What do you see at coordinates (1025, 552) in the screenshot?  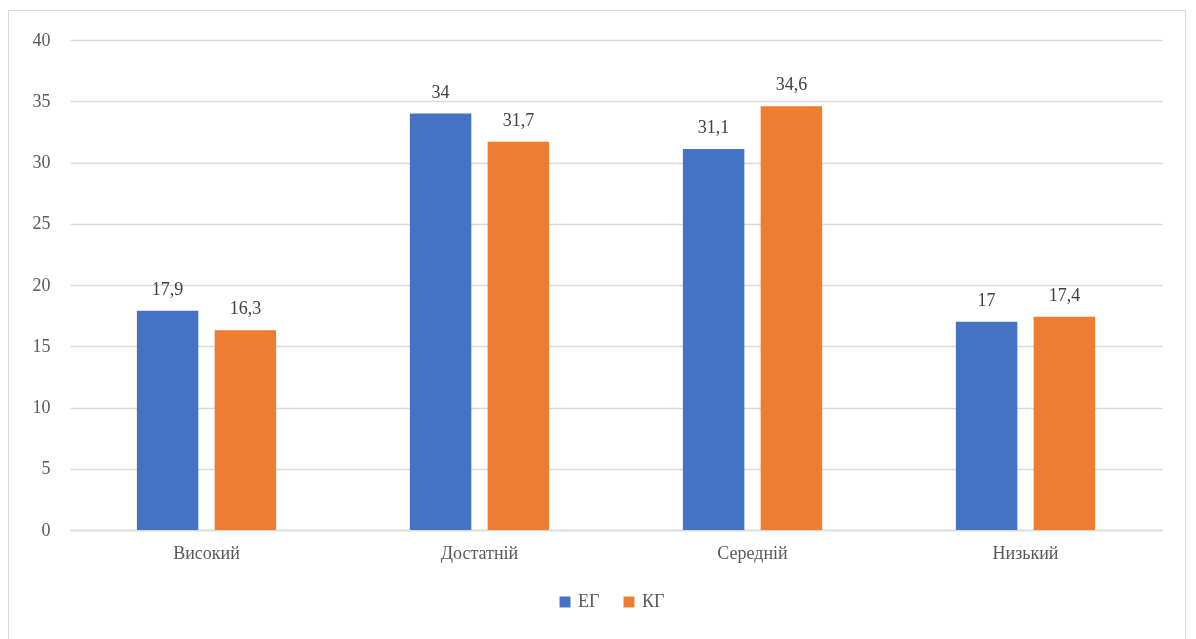 I see `x-tick-label: Низький` at bounding box center [1025, 552].